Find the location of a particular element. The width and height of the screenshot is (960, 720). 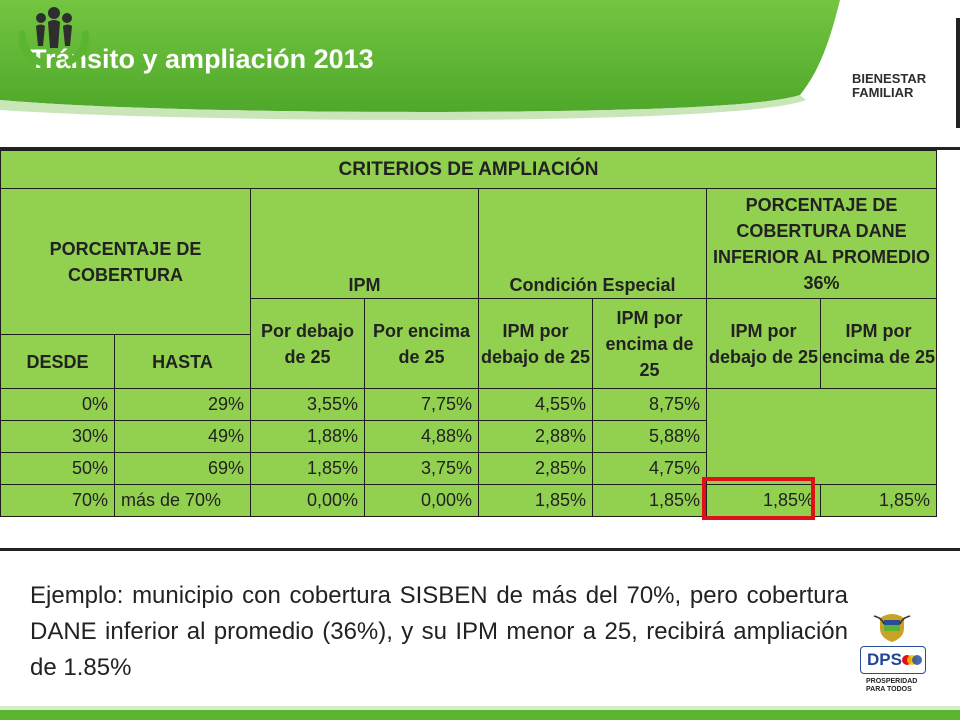

cell-dane-empty is located at coordinates (821, 436).